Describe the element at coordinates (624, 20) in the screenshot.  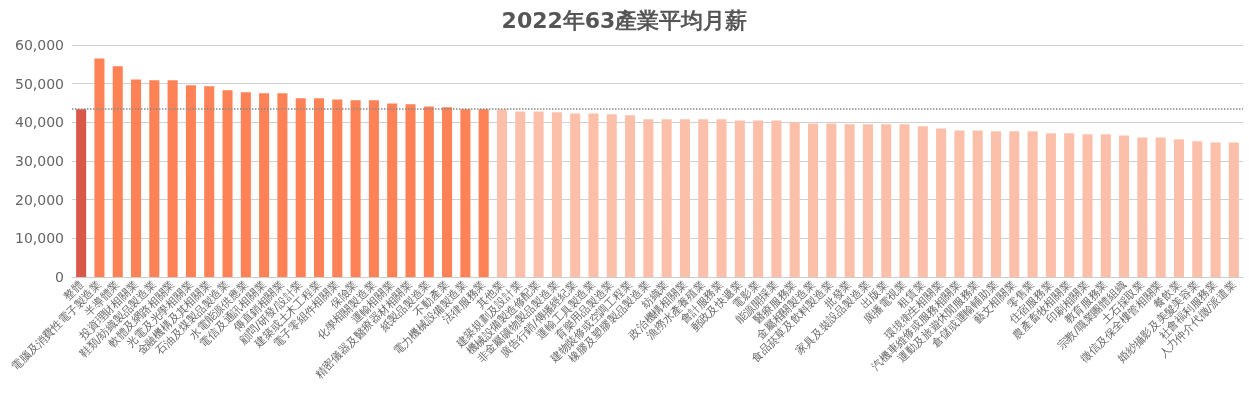
I see `chart-title: 2022年63產業平均月薪` at that location.